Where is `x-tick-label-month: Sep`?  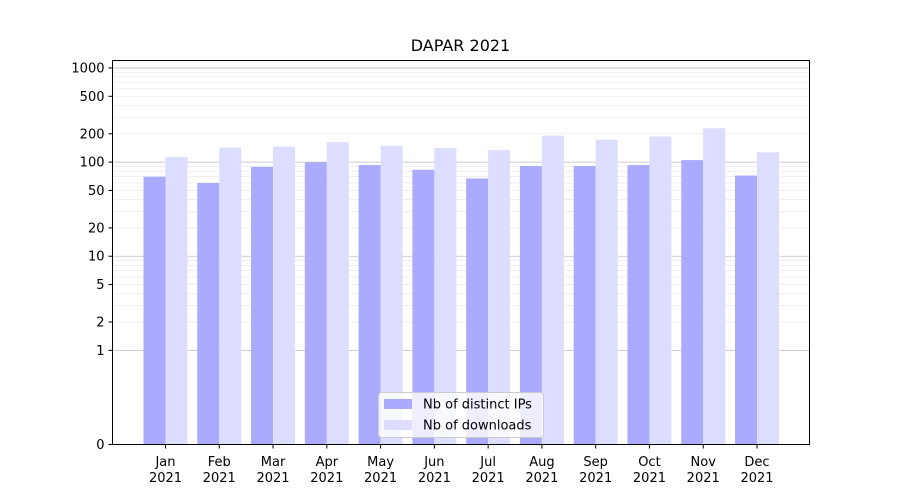 x-tick-label-month: Sep is located at coordinates (595, 462).